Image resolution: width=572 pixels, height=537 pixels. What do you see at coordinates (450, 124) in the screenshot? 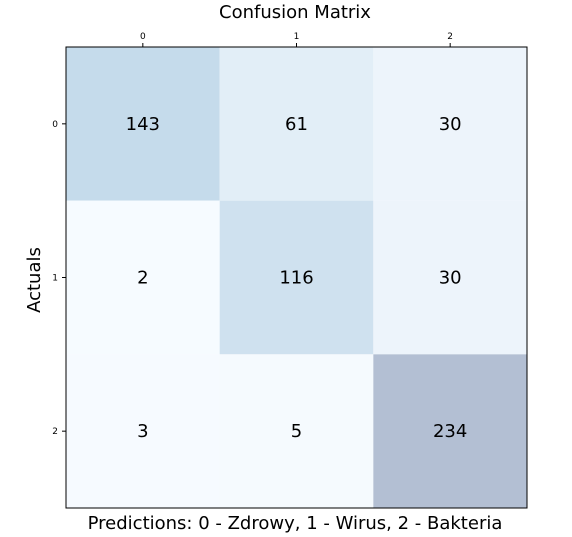
I see `cell-value-r0-c2: 30` at bounding box center [450, 124].